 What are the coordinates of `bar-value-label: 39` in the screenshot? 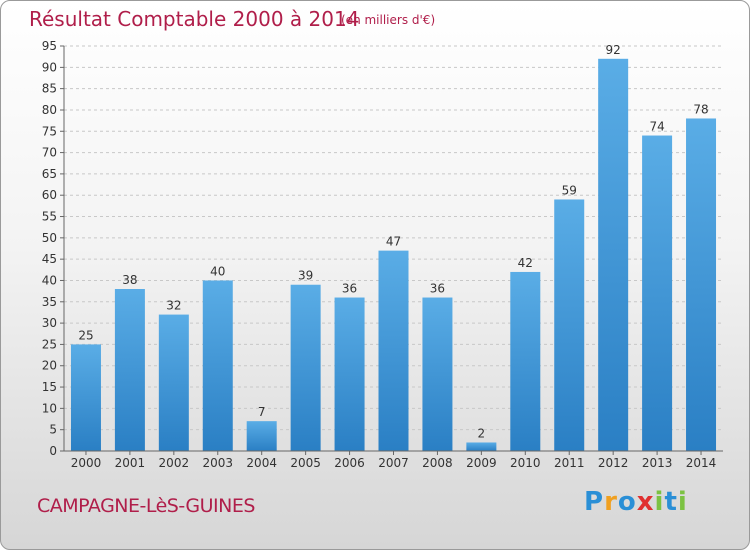 It's located at (305, 276).